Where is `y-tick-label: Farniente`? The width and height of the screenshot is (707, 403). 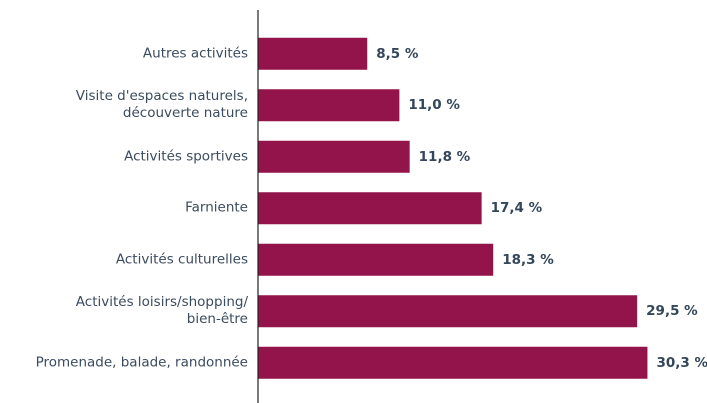 y-tick-label: Farniente is located at coordinates (216, 207).